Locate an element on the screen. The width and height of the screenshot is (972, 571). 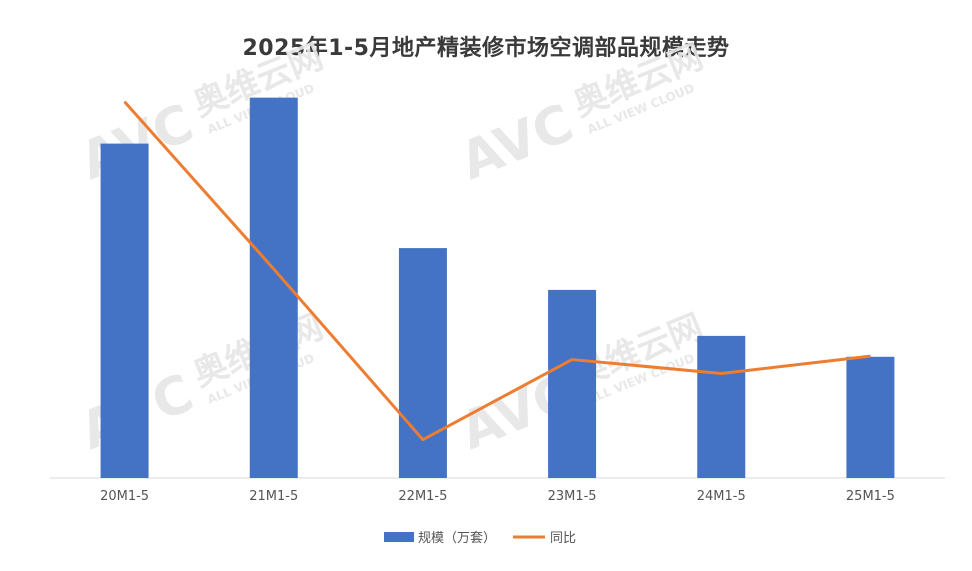
watermark-logo: AVC is located at coordinates (516, 142).